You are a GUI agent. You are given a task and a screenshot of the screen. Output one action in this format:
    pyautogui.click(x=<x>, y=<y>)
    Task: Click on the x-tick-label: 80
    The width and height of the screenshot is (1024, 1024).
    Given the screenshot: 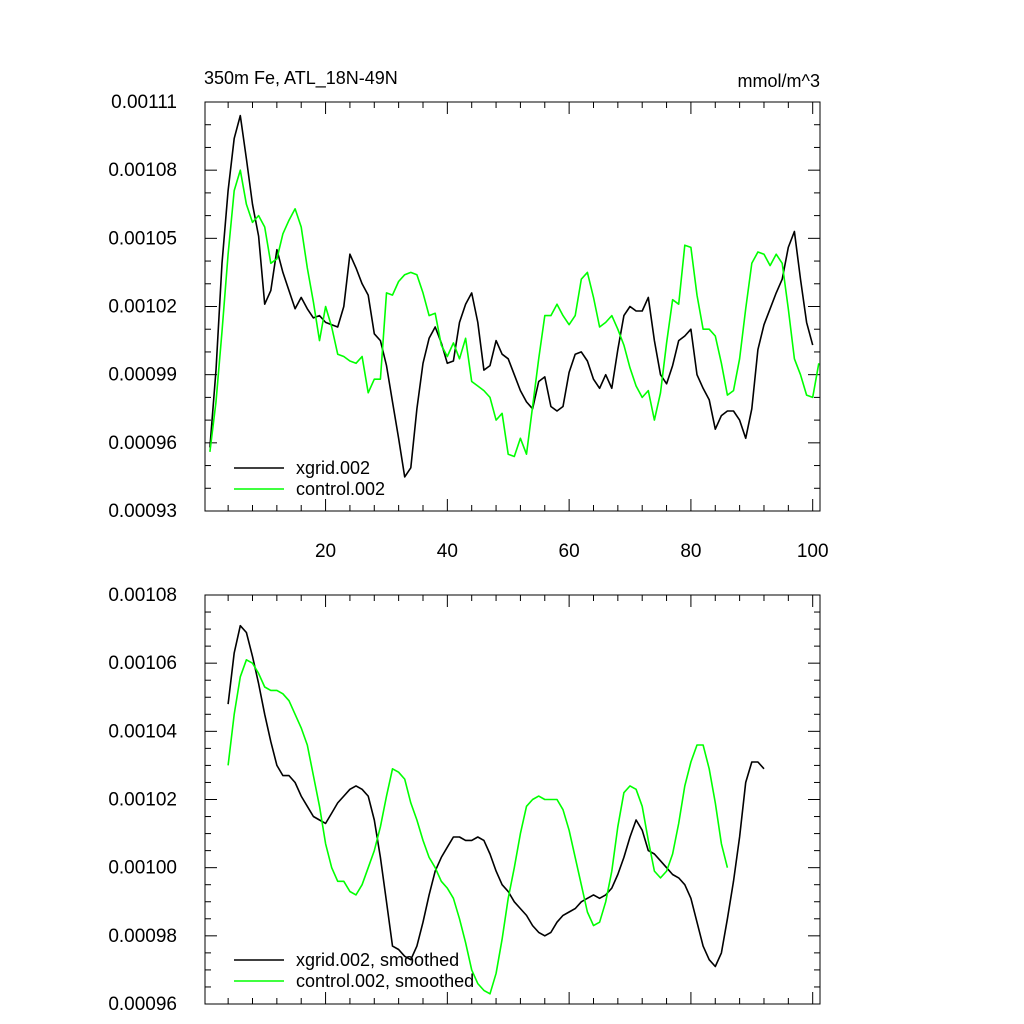 What is the action you would take?
    pyautogui.click(x=690, y=551)
    